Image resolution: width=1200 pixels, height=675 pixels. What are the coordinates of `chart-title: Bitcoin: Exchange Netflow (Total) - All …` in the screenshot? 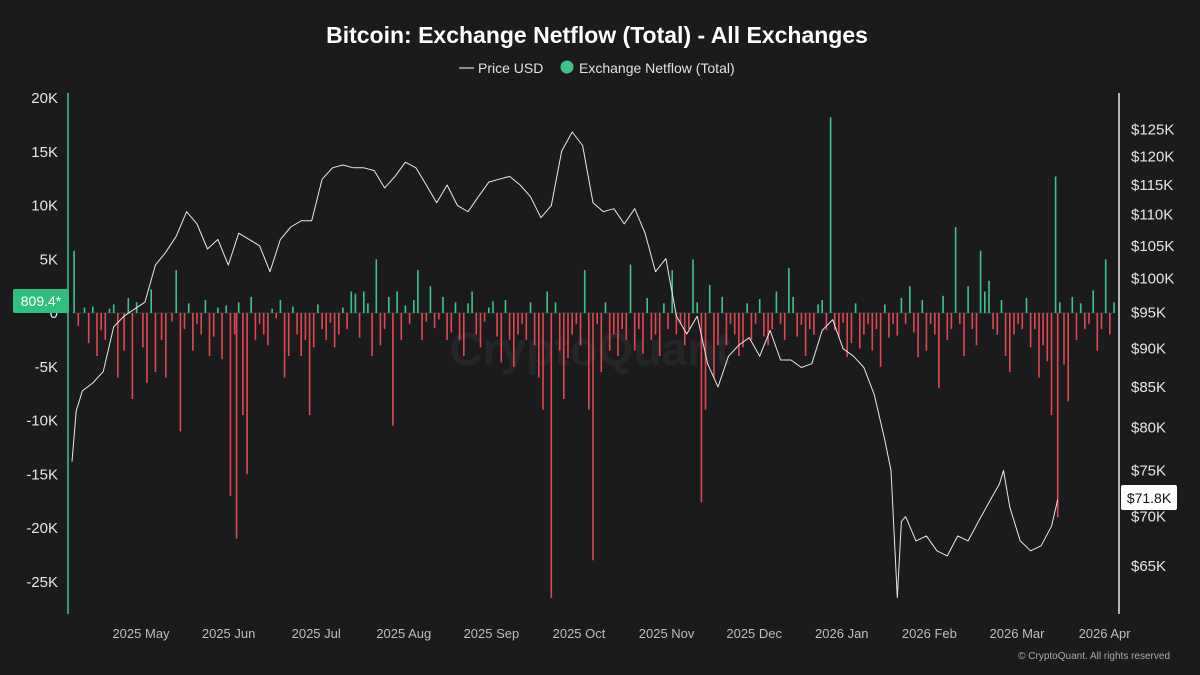 It's located at (597, 35).